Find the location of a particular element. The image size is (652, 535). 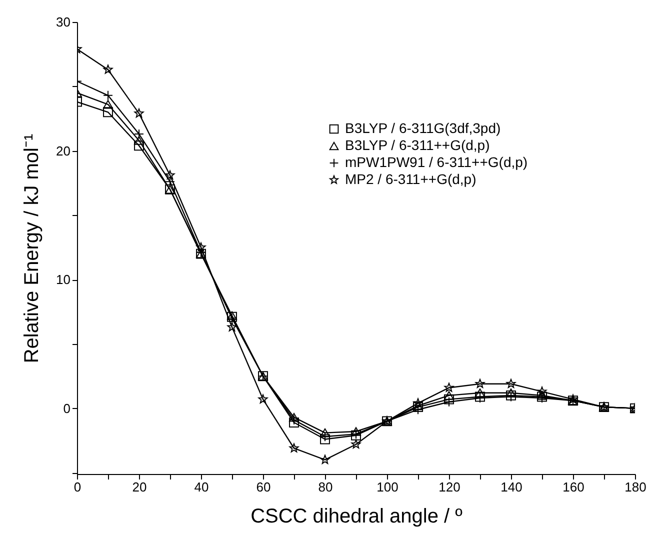

y-tick-label: 20 is located at coordinates (63, 150).